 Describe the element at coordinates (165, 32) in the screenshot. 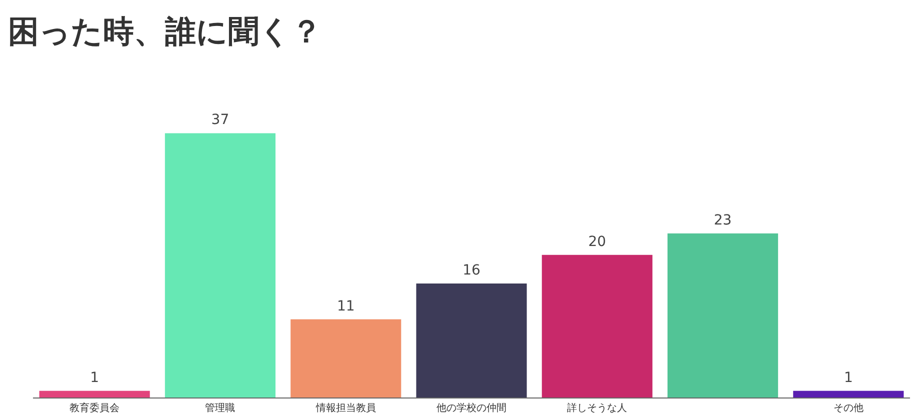

I see `chart-title: 困った時、誰に聞く？` at that location.